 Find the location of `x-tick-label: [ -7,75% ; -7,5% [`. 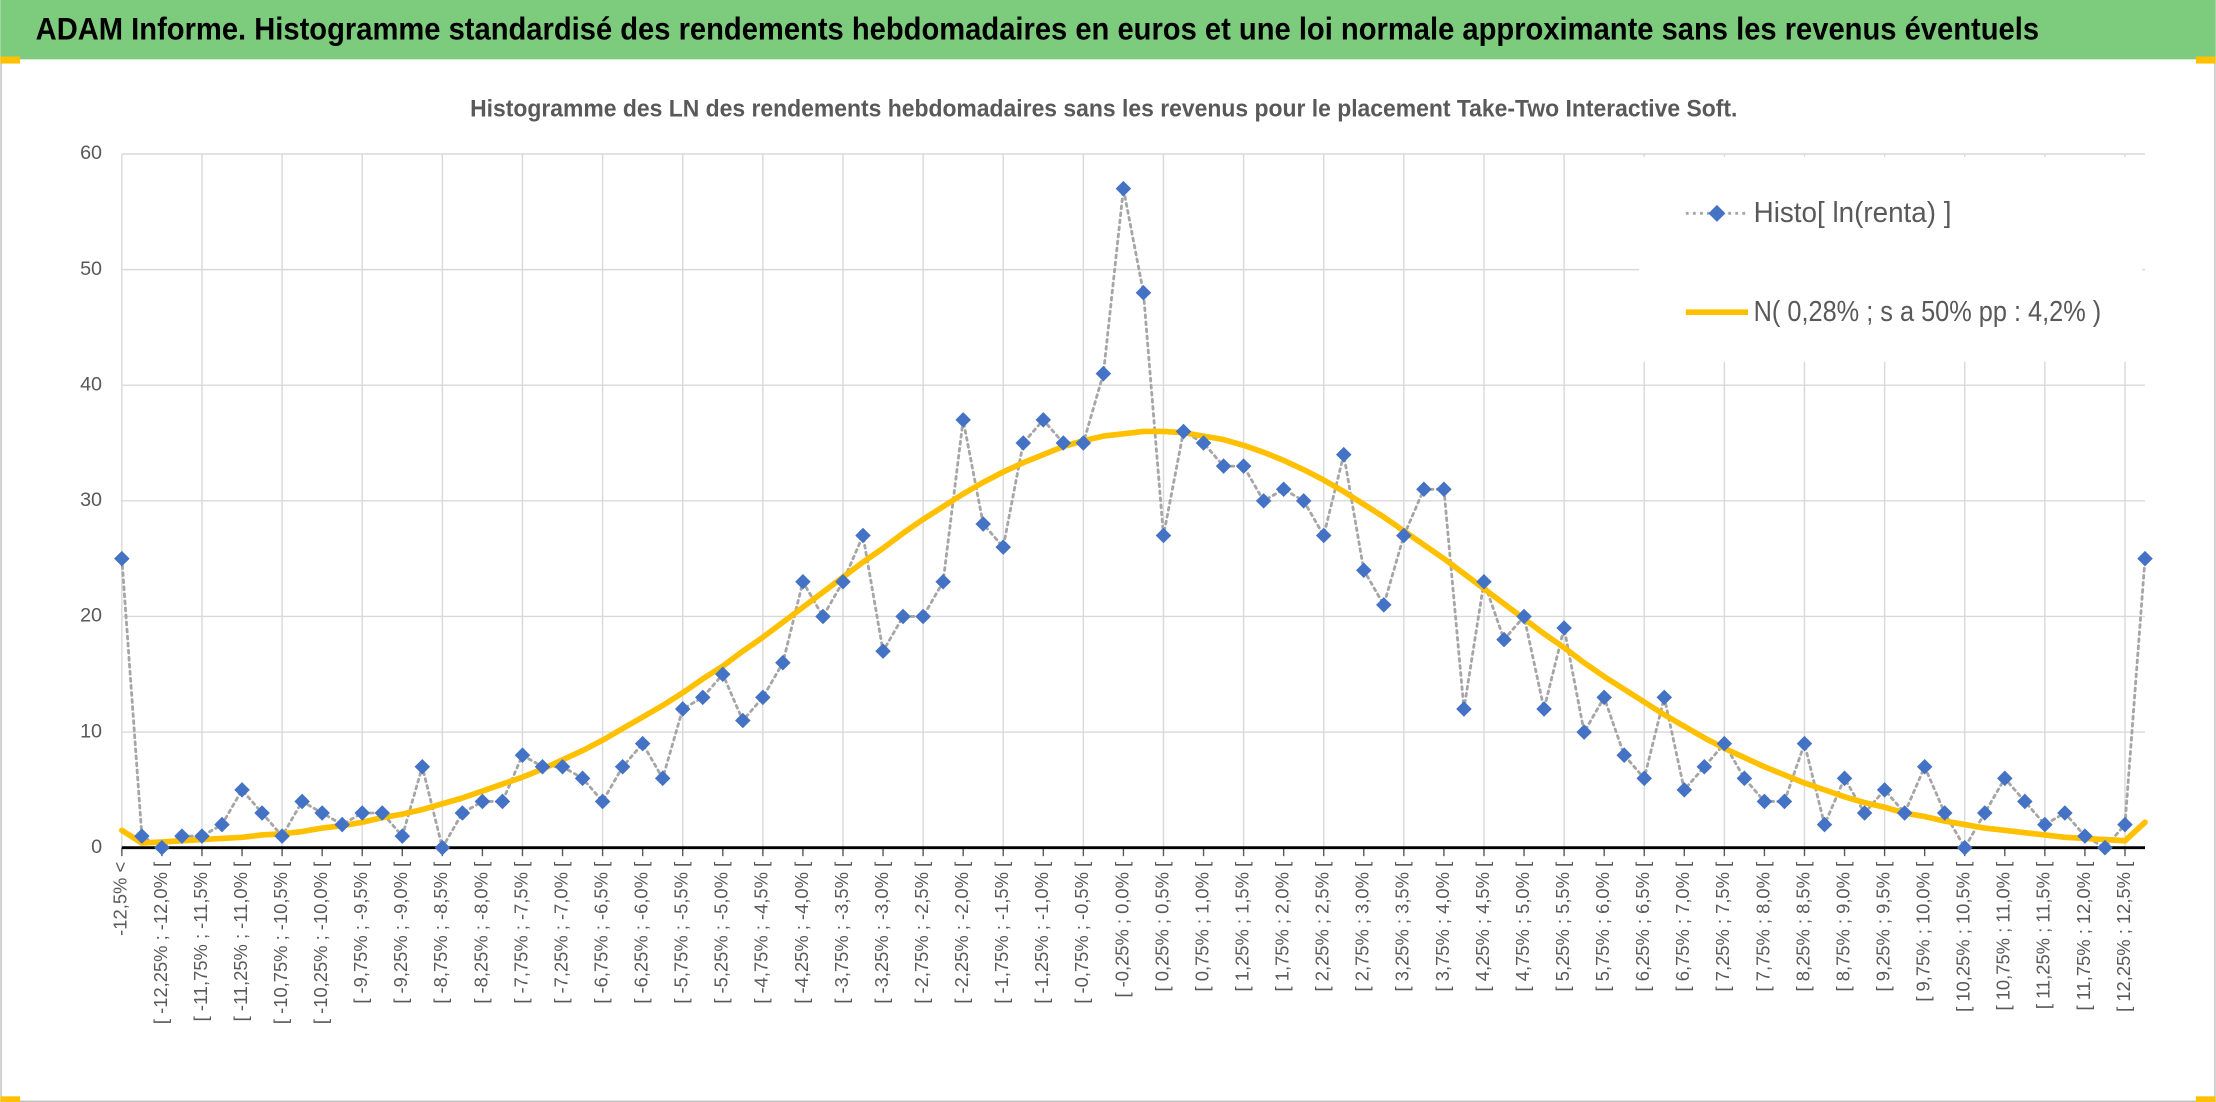

x-tick-label: [ -7,75% ; -7,5% [ is located at coordinates (520, 933).